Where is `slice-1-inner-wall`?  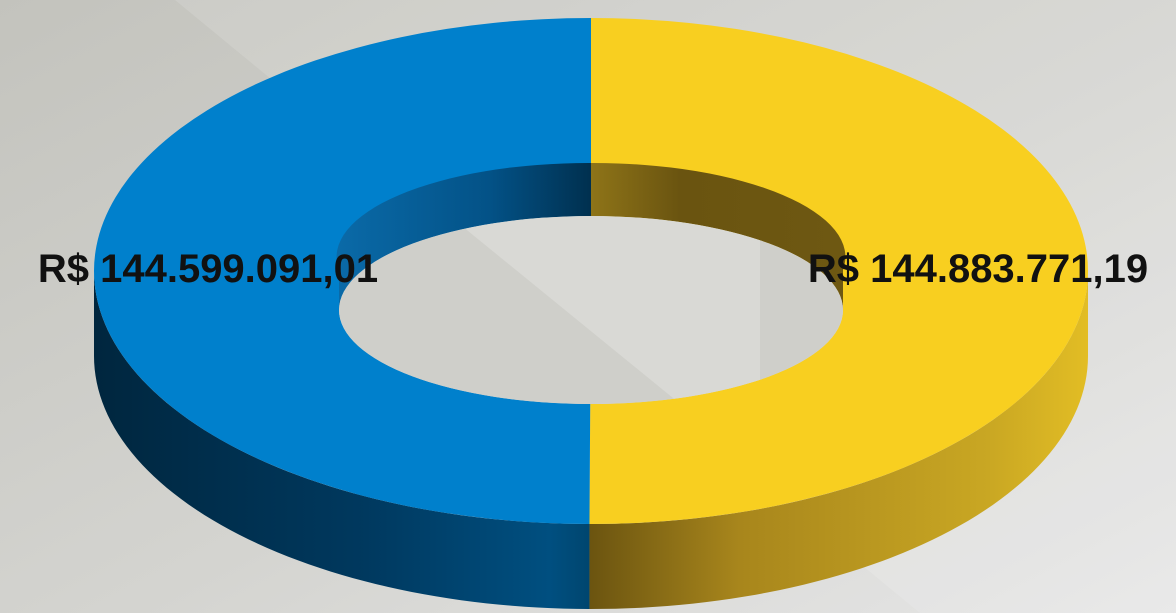
slice-1-inner-wall is located at coordinates (718, 236).